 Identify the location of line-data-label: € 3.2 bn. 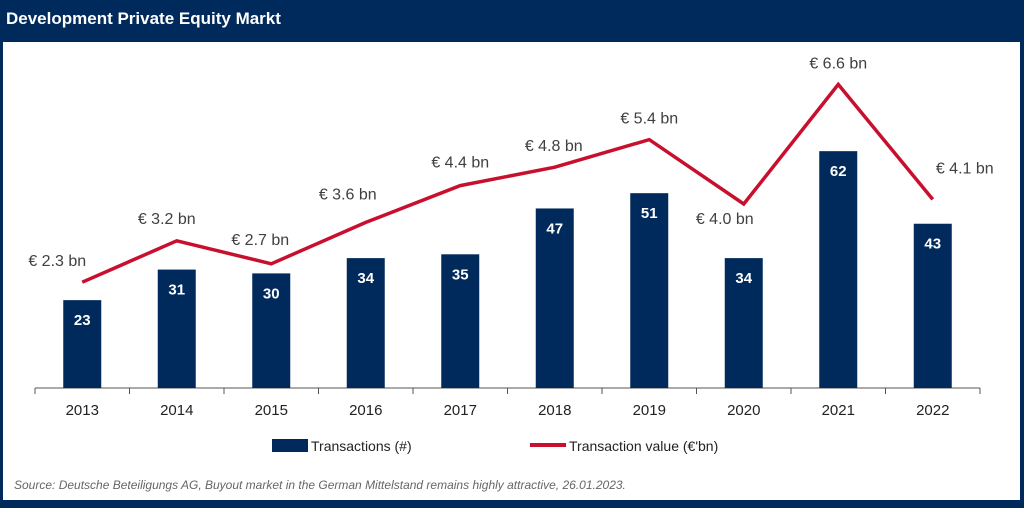
(167, 219).